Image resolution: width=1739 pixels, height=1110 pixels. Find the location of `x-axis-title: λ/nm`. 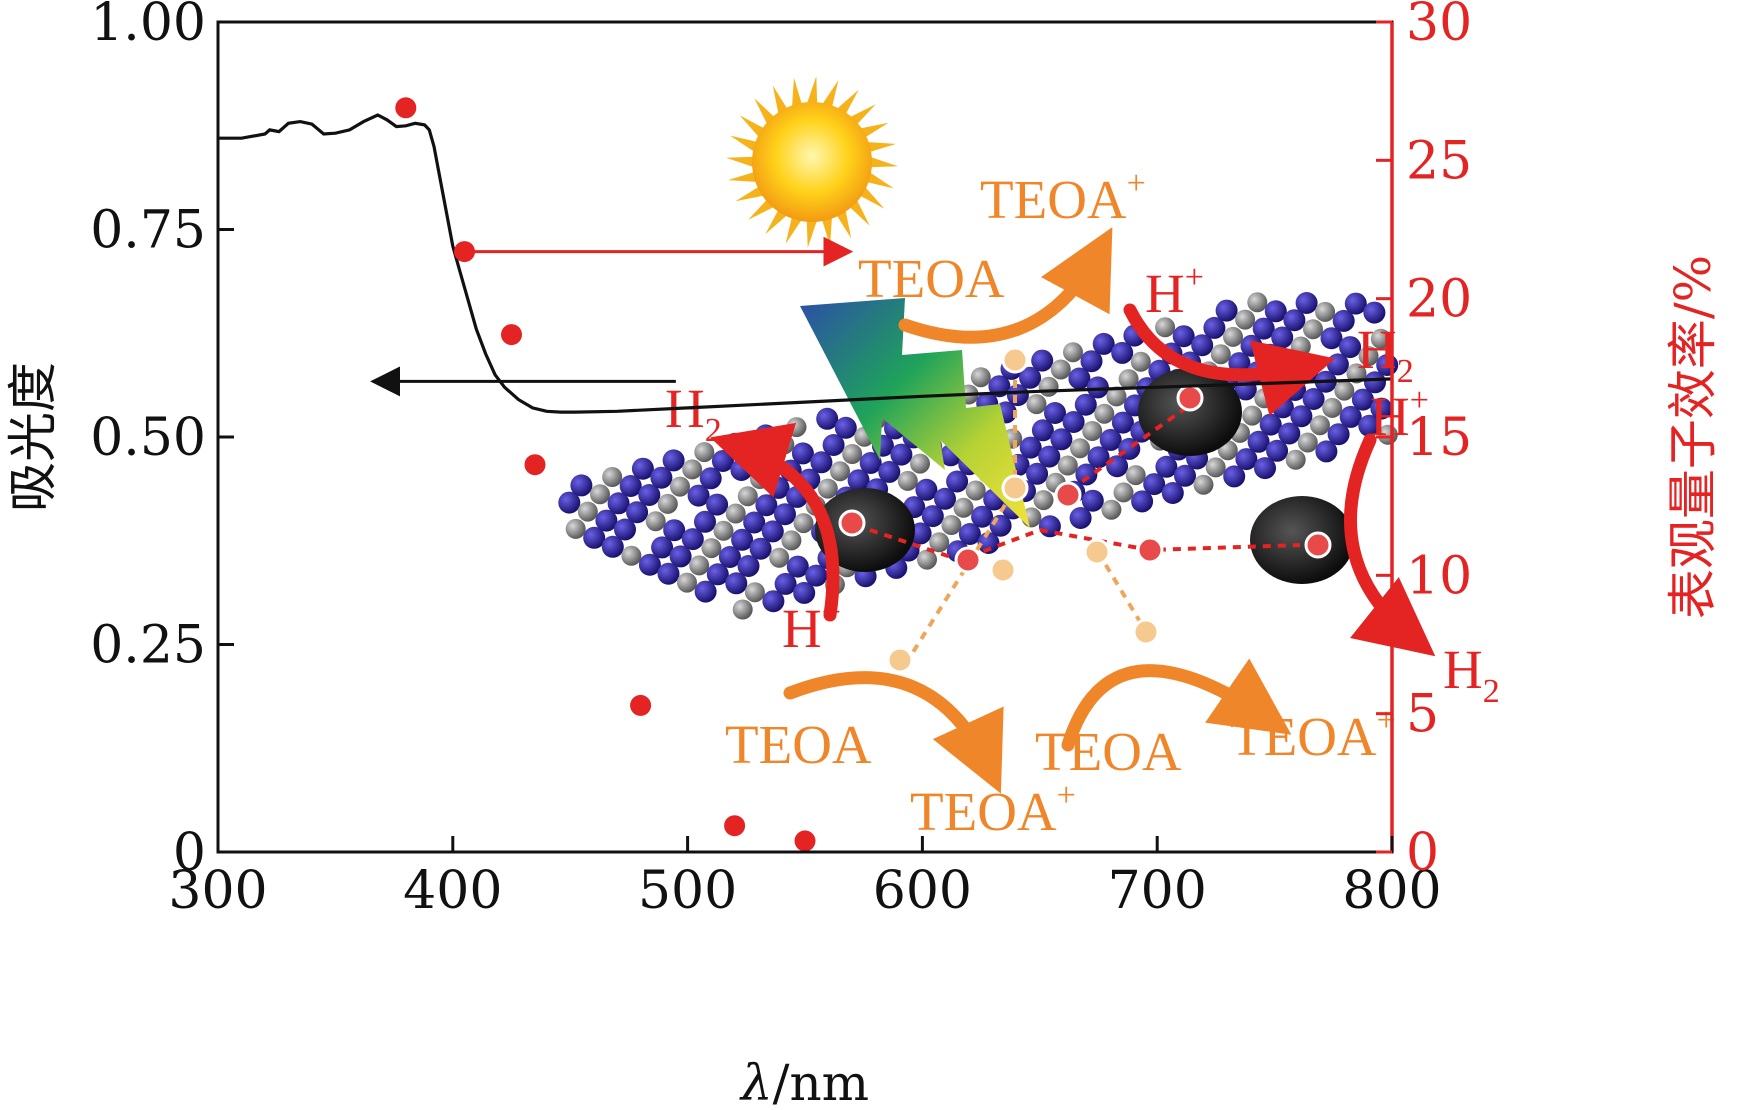

x-axis-title: λ/nm is located at coordinates (804, 1082).